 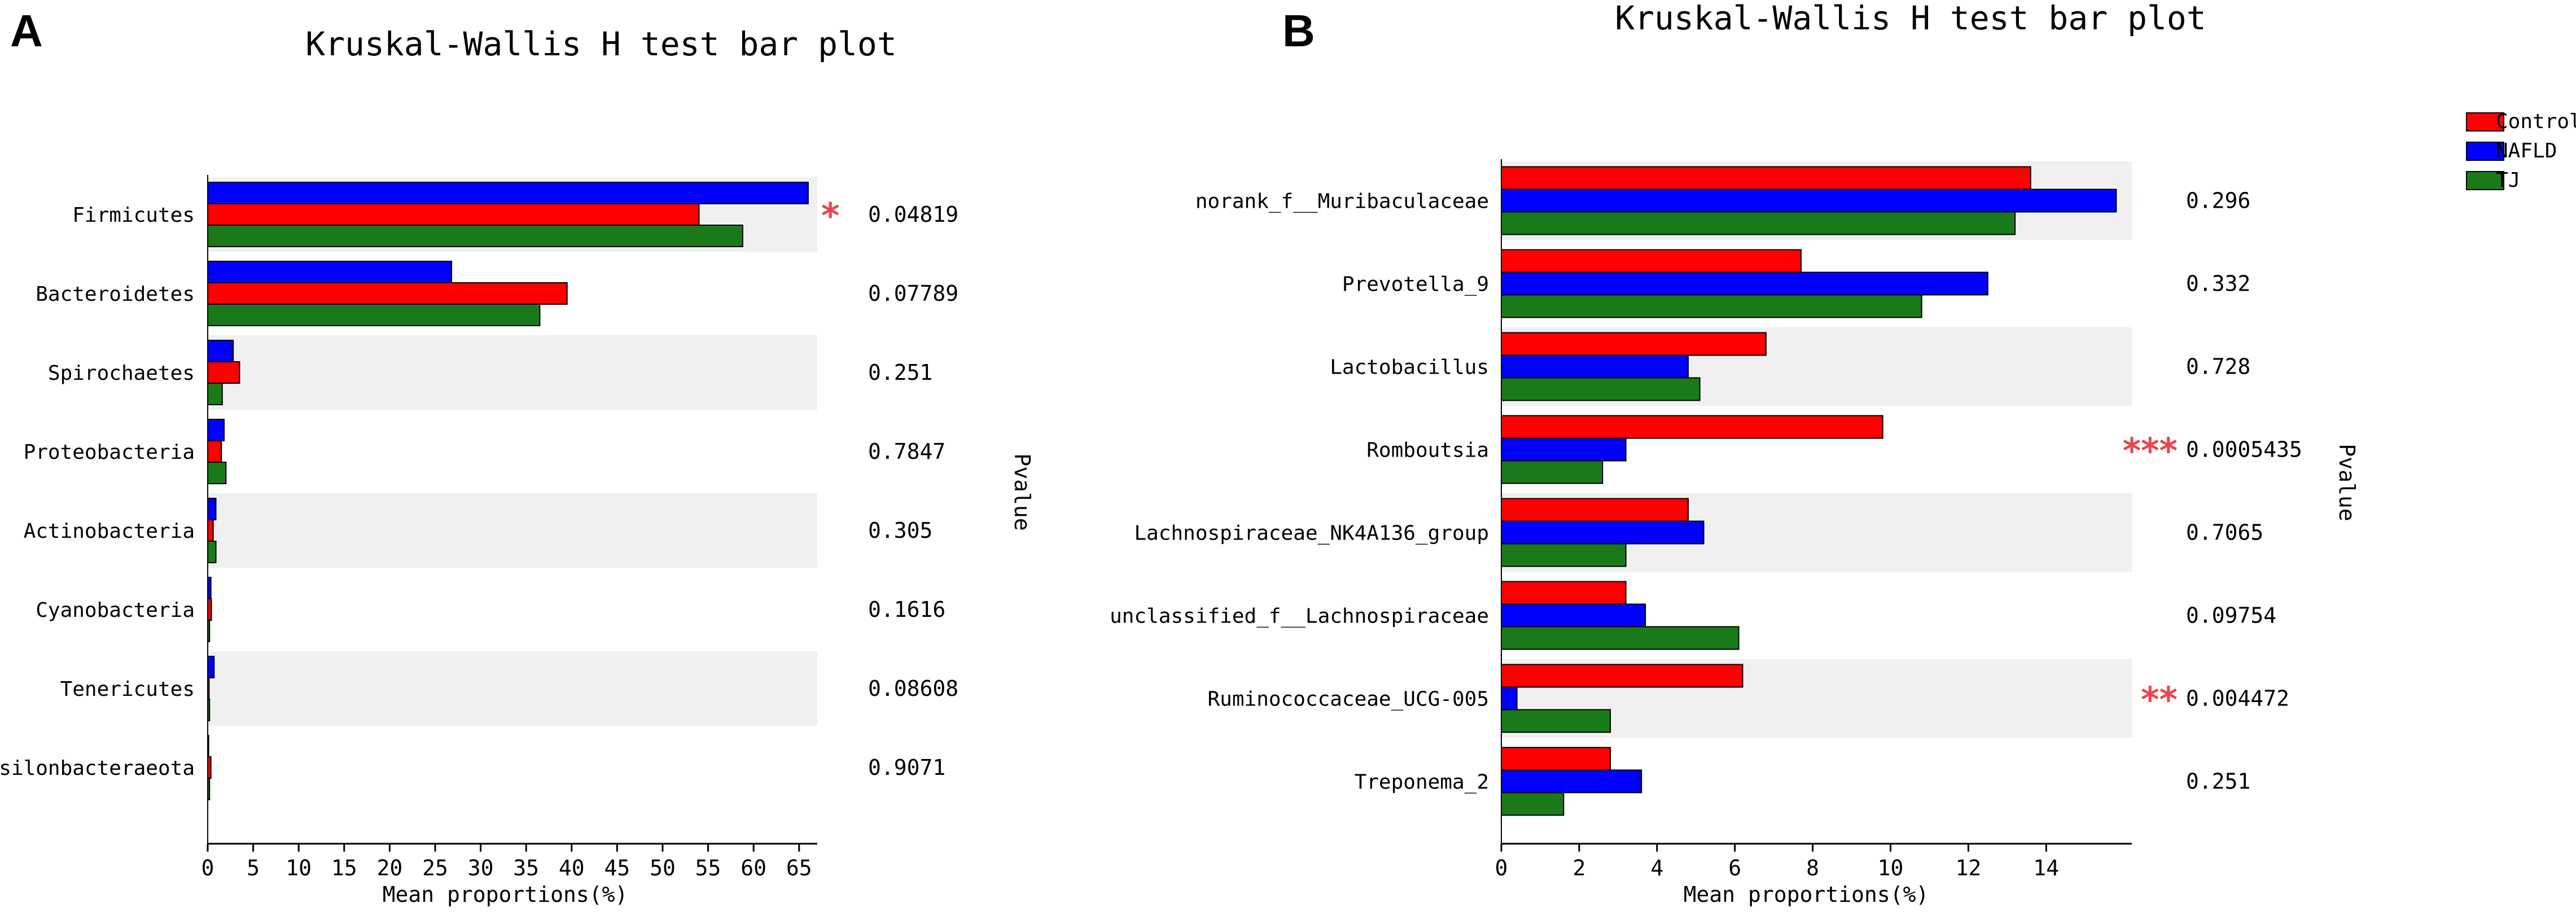 What do you see at coordinates (133, 215) in the screenshot?
I see `panel-a-category-label: Firmicutes` at bounding box center [133, 215].